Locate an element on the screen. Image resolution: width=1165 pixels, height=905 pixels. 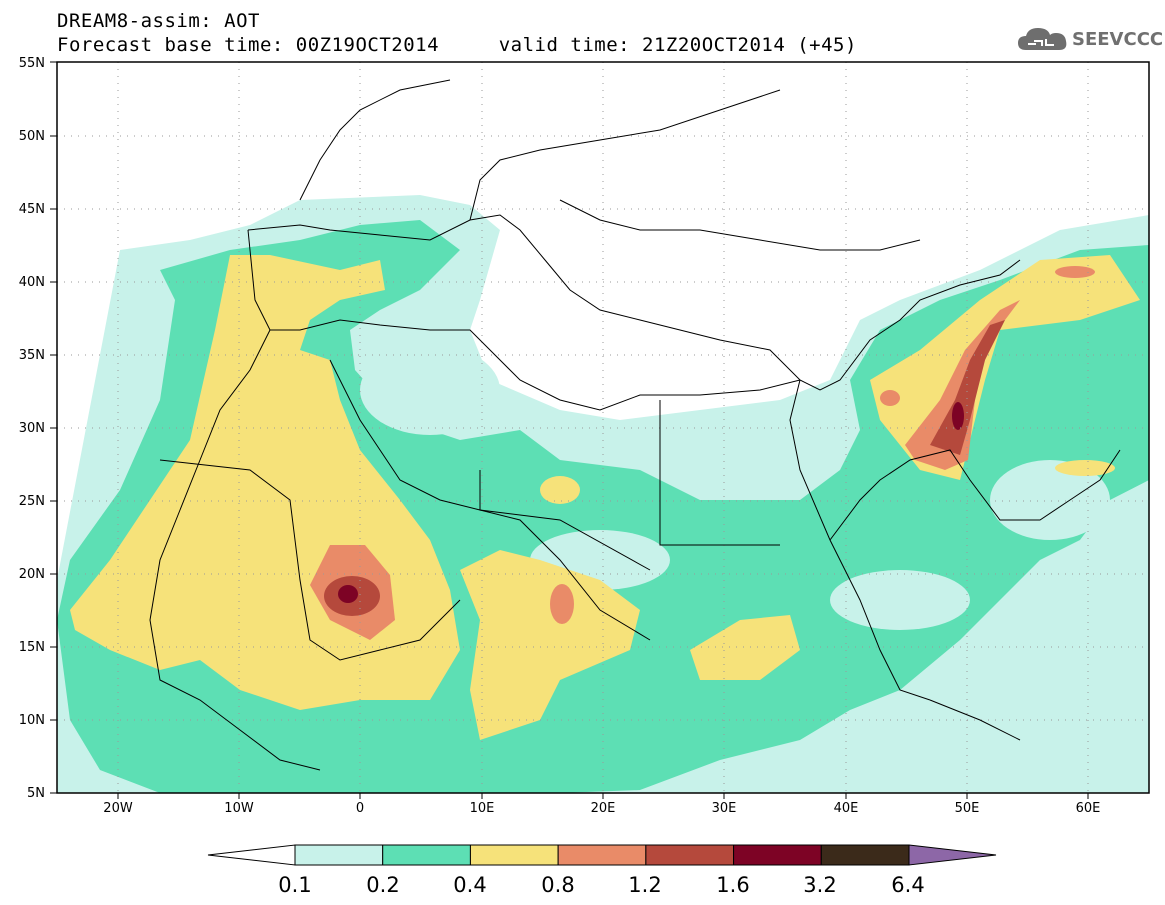
colorbar-label: 6.4 is located at coordinates (908, 885).